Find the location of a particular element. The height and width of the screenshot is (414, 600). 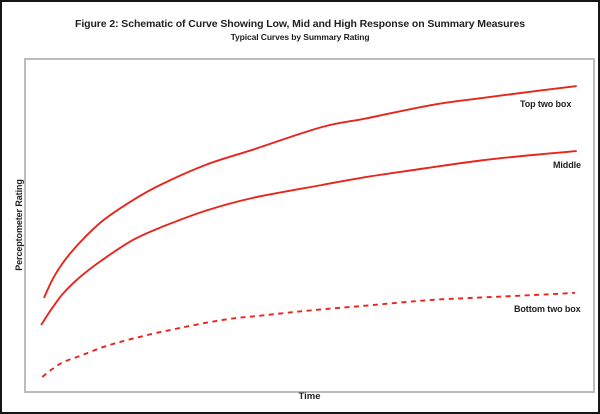

series-label-bottom-two-box: Bottom two box is located at coordinates (547, 309).